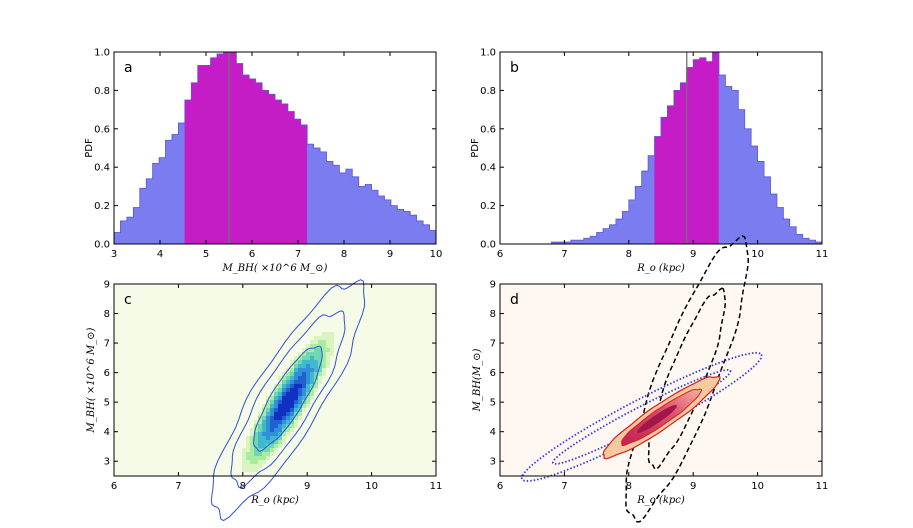  I want to click on heatmap-background, so click(661, 380).